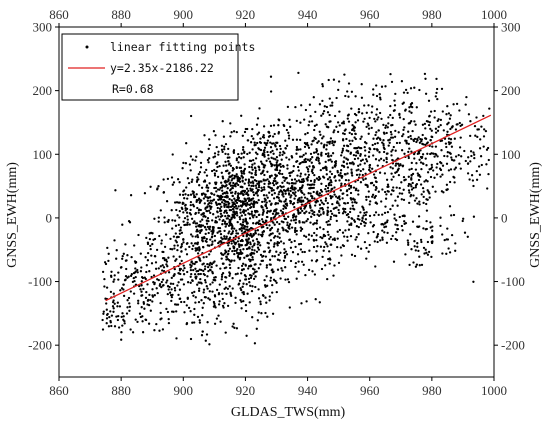  I want to click on legend-points-marker, so click(87, 47).